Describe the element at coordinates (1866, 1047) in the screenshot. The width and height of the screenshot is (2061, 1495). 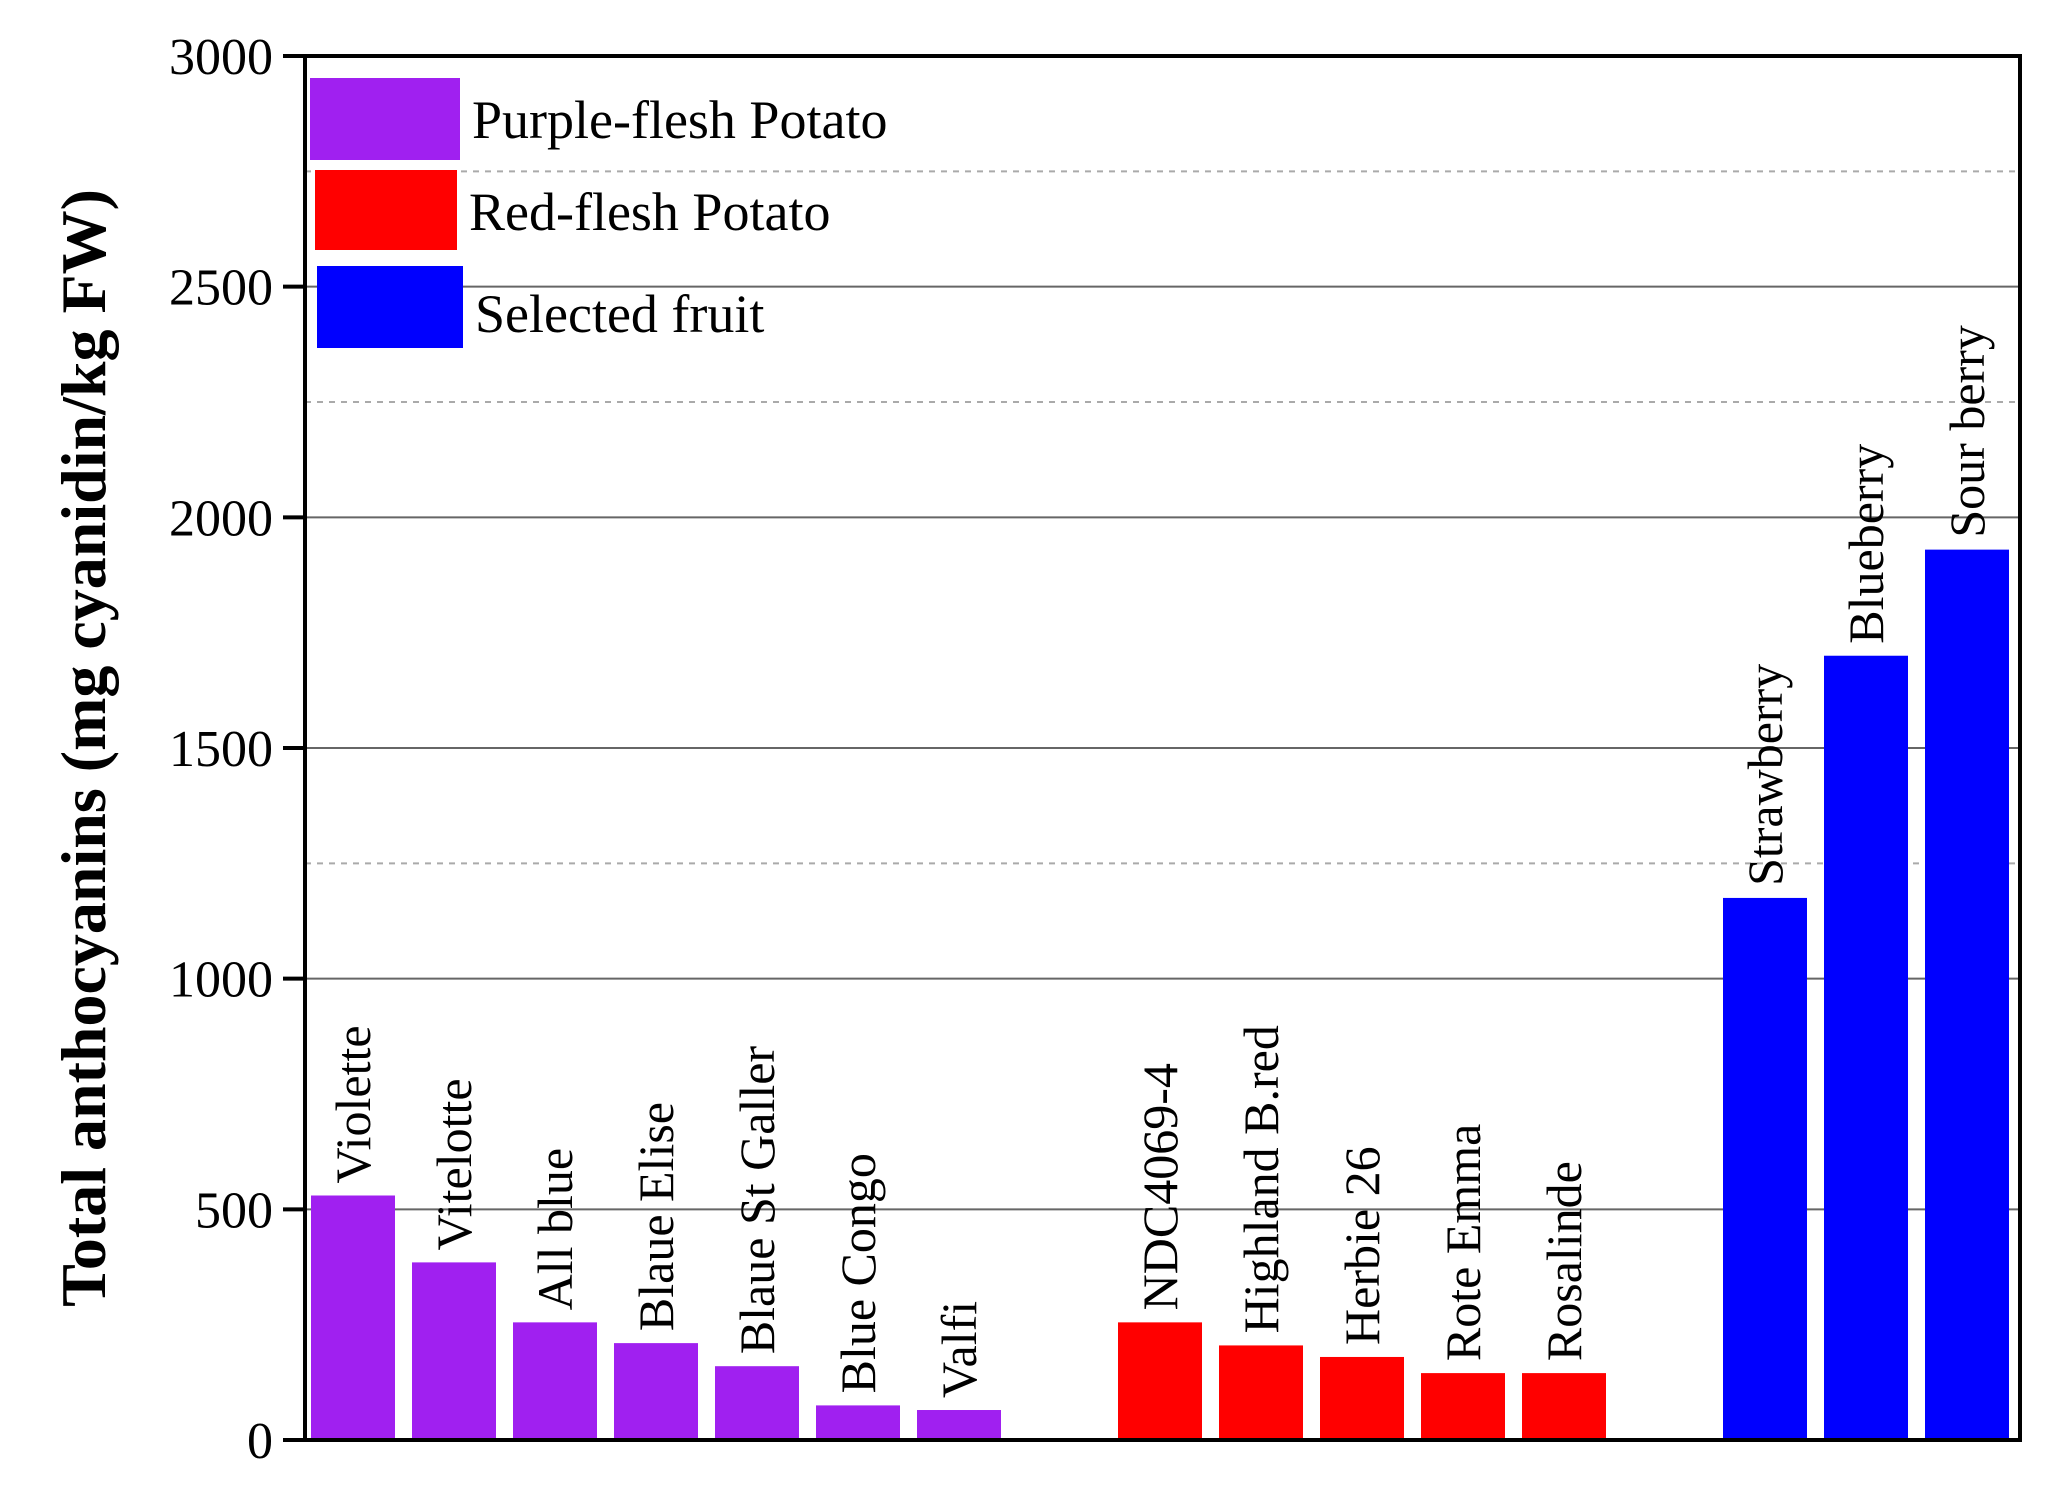
I see `bar-blueberry` at that location.